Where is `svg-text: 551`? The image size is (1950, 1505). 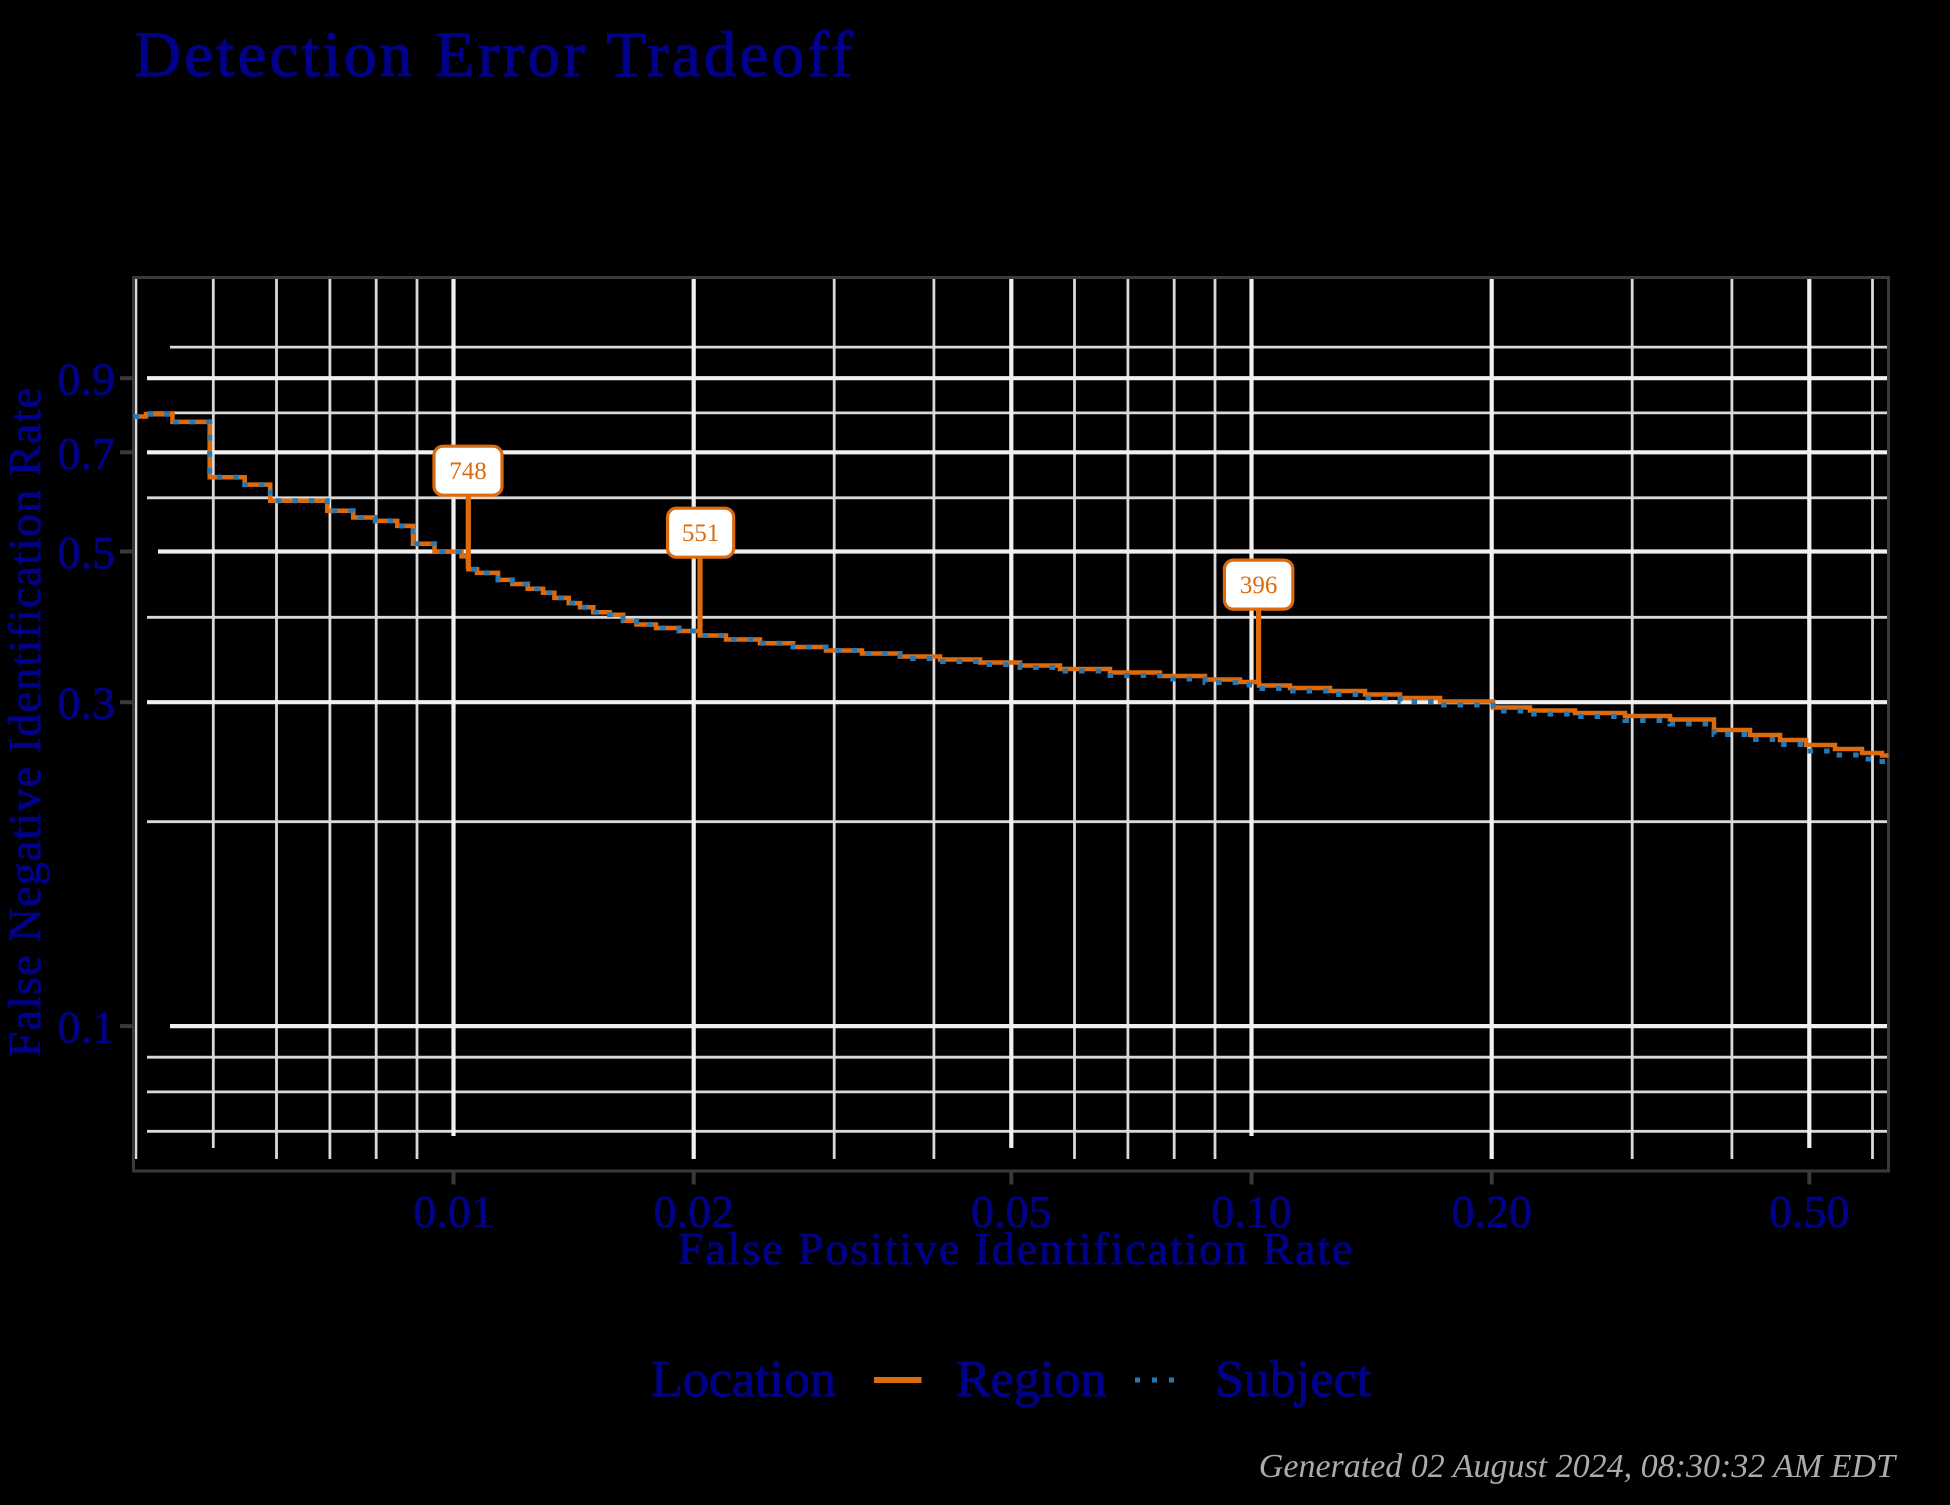 svg-text: 551 is located at coordinates (701, 533).